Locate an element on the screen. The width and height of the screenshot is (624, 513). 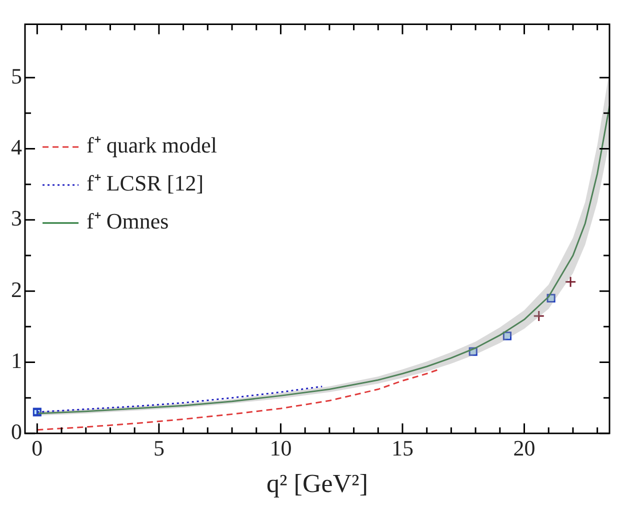
legend-label: f⁺ Omnes is located at coordinates (127, 221).